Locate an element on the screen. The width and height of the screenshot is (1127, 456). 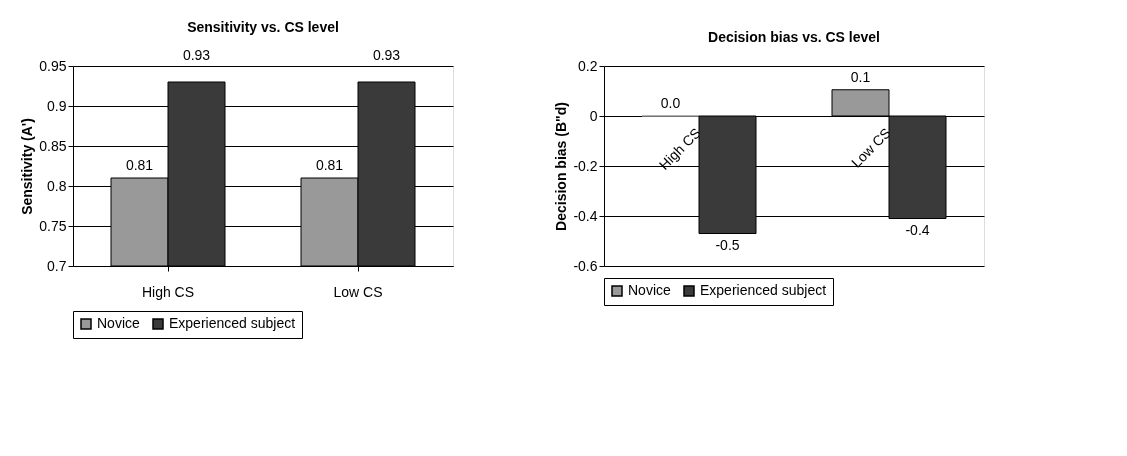
y-axis-title: Sensitivity (A') is located at coordinates (27, 166).